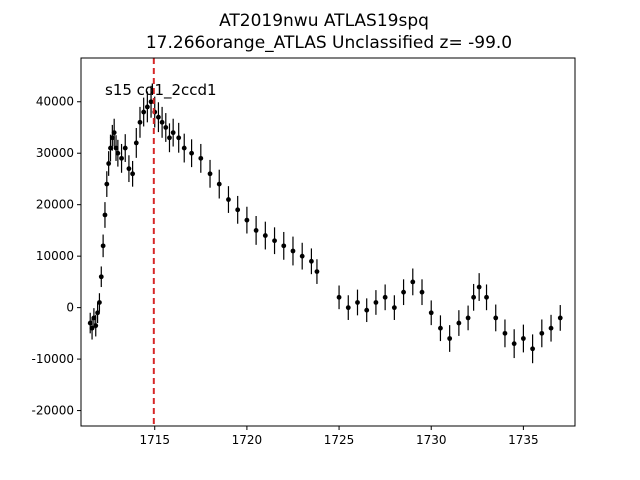  I want to click on y-tick-label: -20000, so click(52, 411).